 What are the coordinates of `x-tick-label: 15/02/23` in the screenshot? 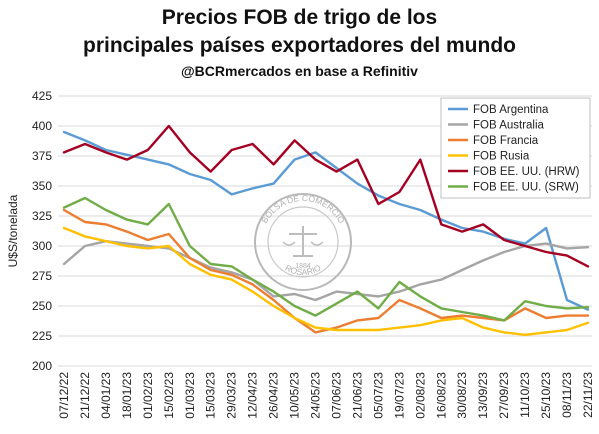 It's located at (169, 395).